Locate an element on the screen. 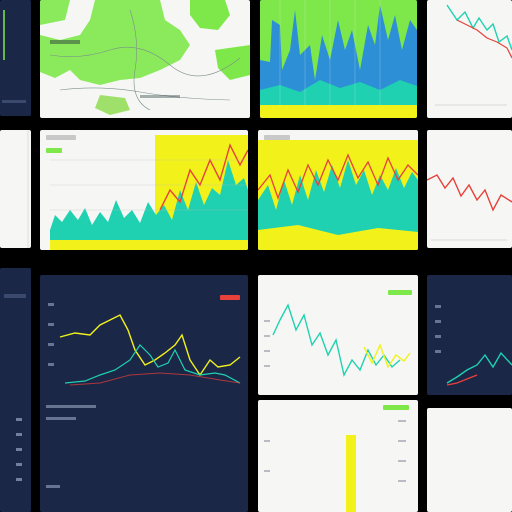 Image resolution: width=512 pixels, height=512 pixels. panel-line-right-mid is located at coordinates (469, 189).